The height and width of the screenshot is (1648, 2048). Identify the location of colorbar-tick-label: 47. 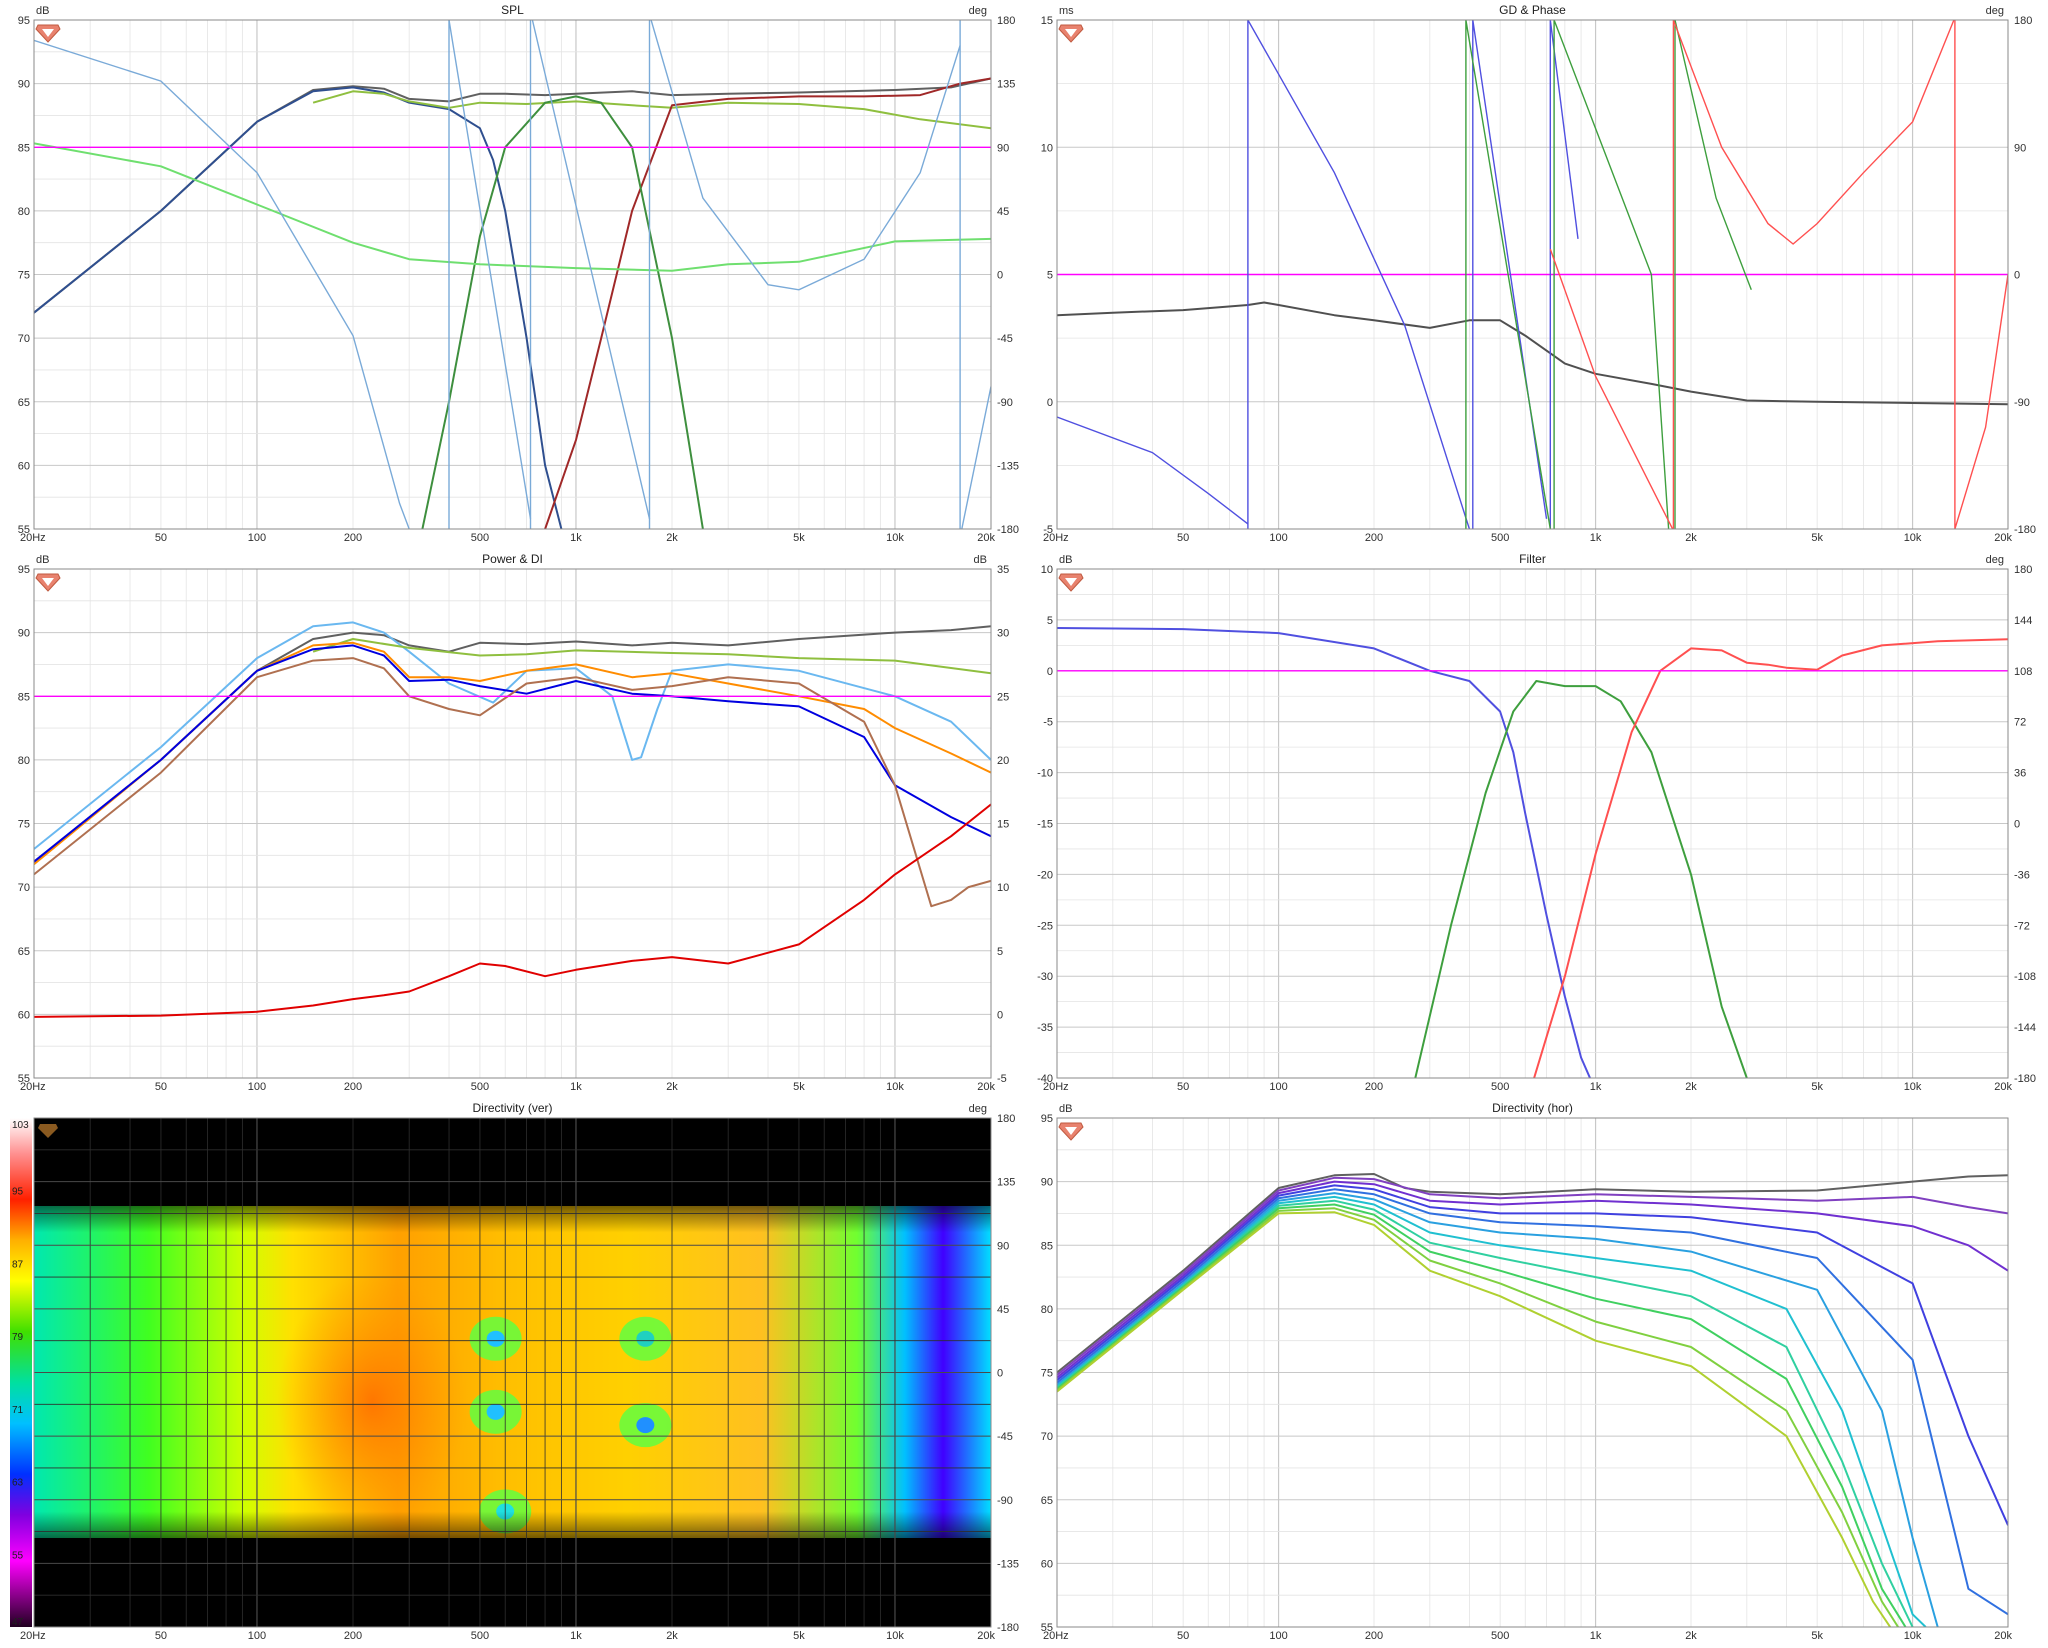
(18, 1622).